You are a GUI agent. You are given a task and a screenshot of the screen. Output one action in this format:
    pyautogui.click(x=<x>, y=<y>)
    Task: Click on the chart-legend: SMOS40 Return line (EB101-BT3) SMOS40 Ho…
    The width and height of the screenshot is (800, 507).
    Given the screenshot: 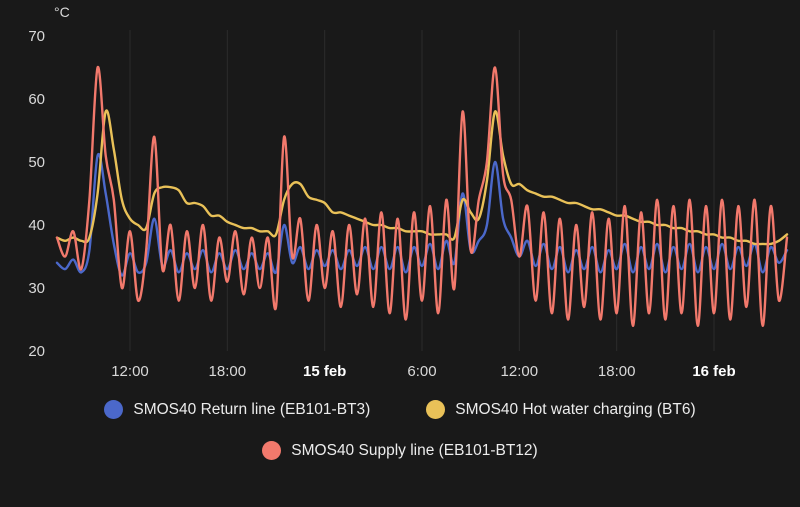 What is the action you would take?
    pyautogui.click(x=400, y=430)
    